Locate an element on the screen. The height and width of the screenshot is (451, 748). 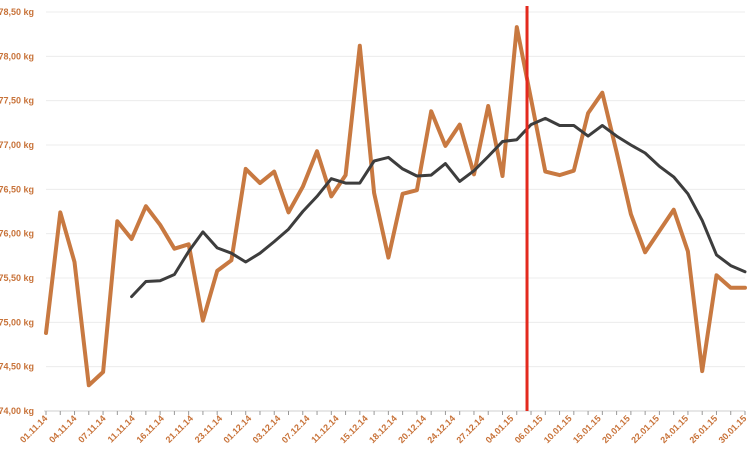
y-tick-label: 76,00 kg is located at coordinates (17, 234).